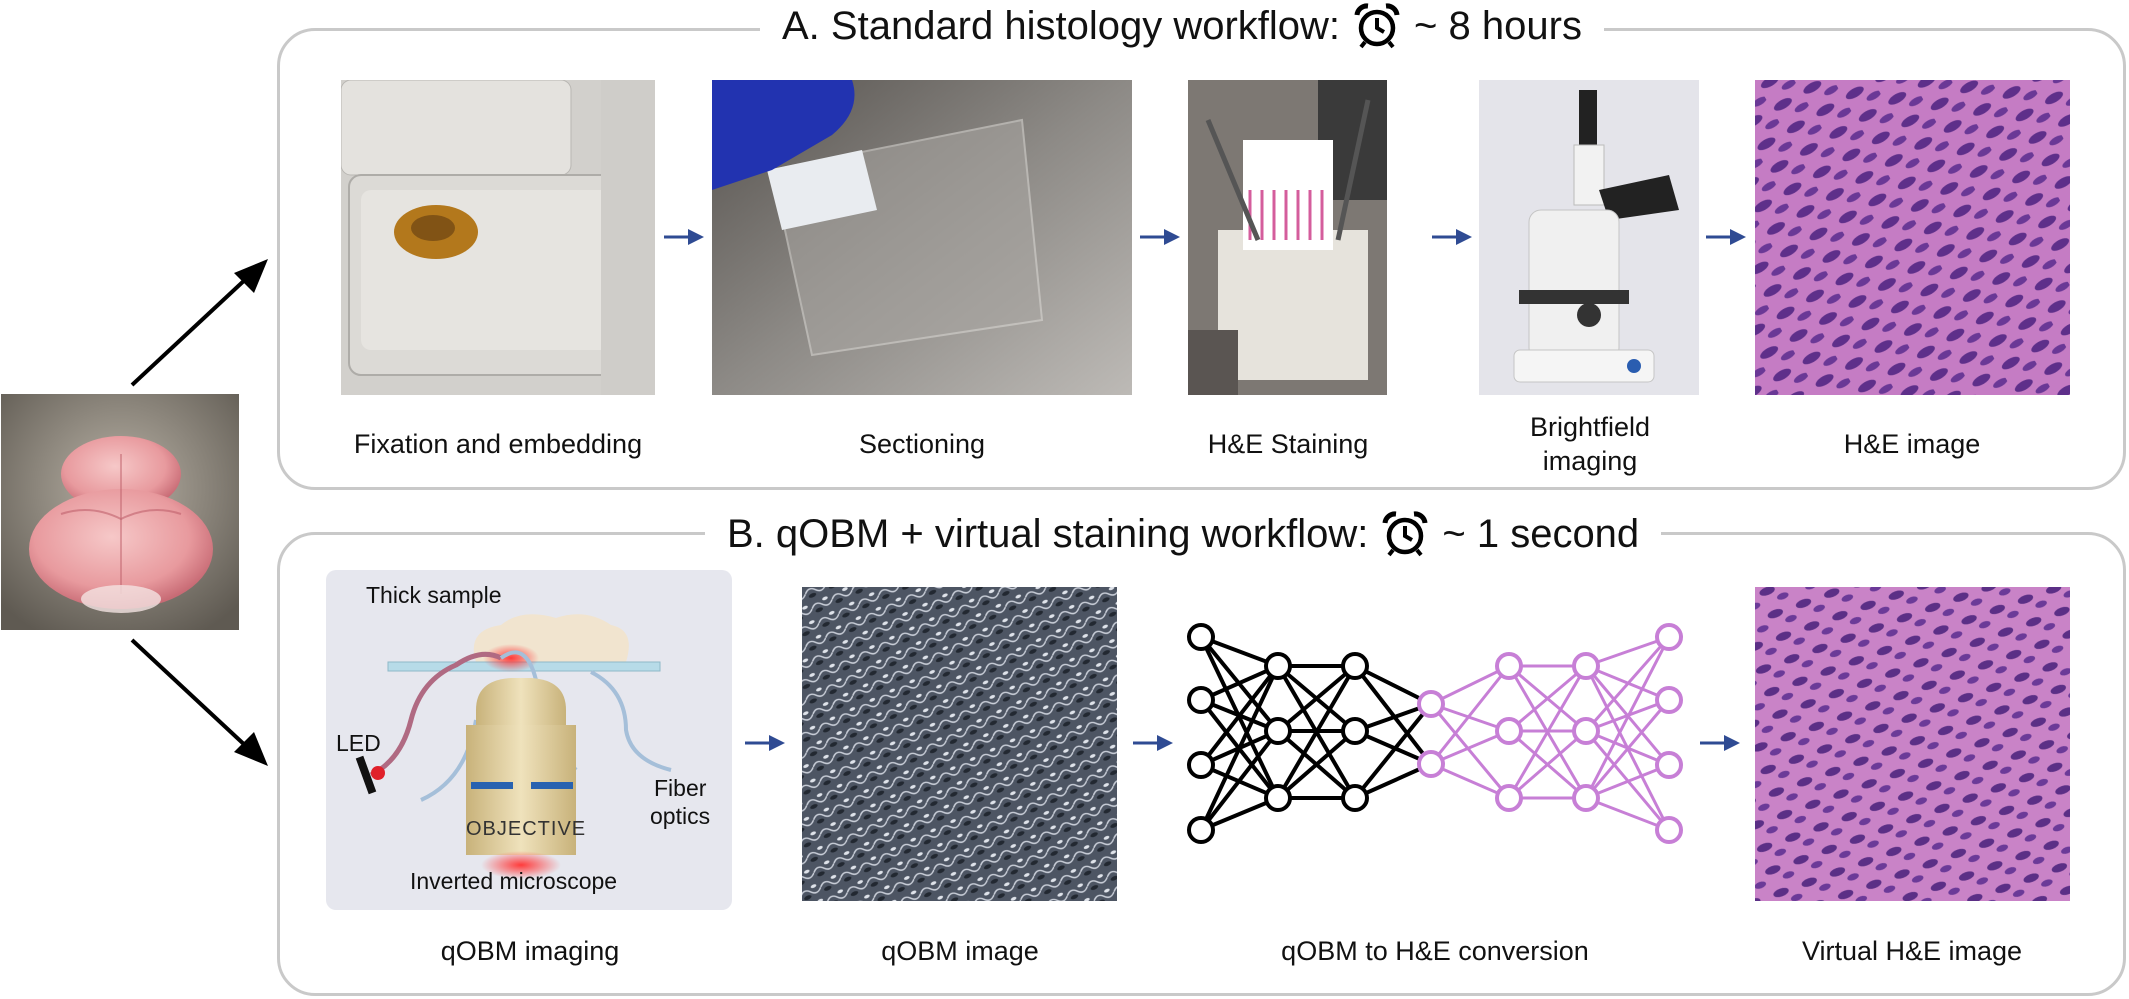  Describe the element at coordinates (120, 512) in the screenshot. I see `brain-sample-photo` at that location.